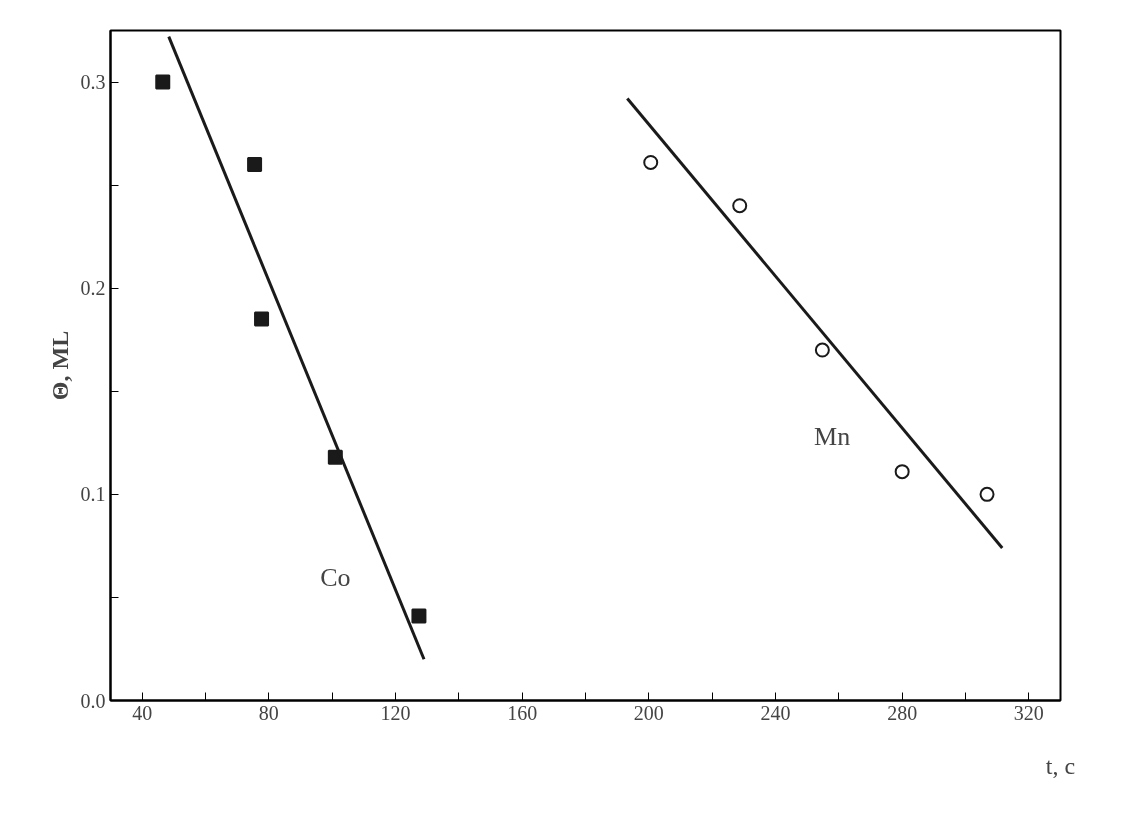 The height and width of the screenshot is (839, 1127). I want to click on x-tick-label: 280, so click(902, 712).